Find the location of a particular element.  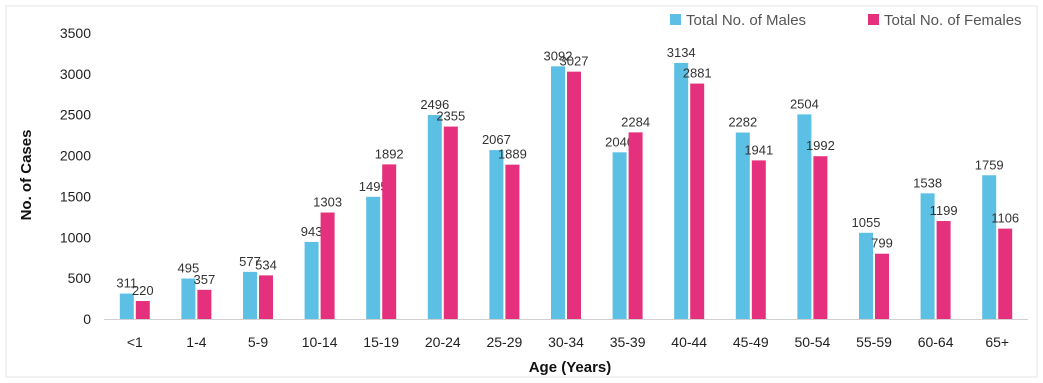

data-label-males: 577 is located at coordinates (250, 261).